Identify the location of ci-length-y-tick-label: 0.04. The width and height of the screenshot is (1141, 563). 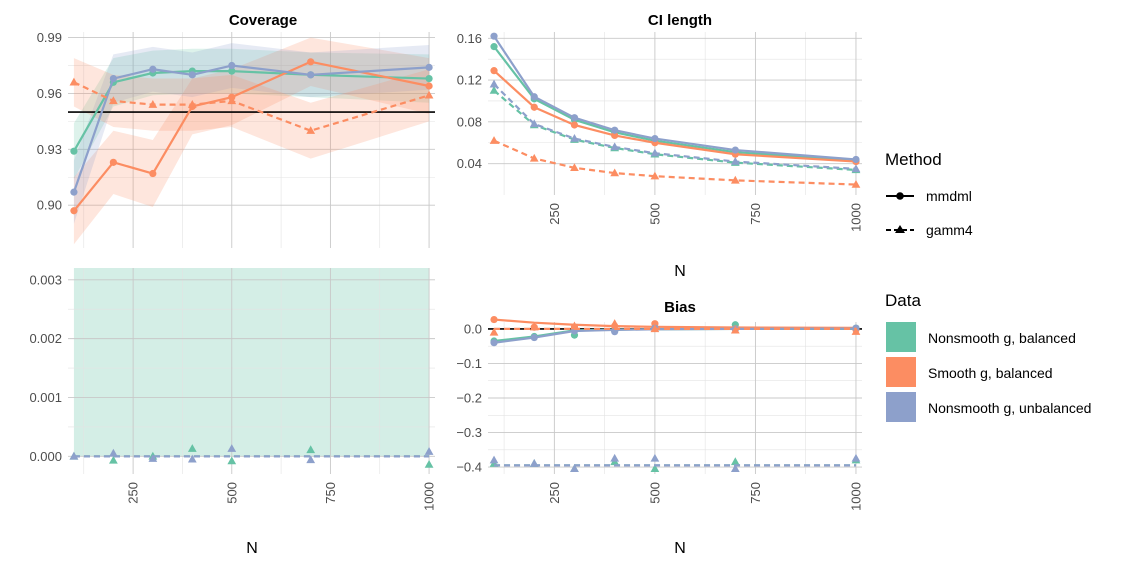
(469, 163).